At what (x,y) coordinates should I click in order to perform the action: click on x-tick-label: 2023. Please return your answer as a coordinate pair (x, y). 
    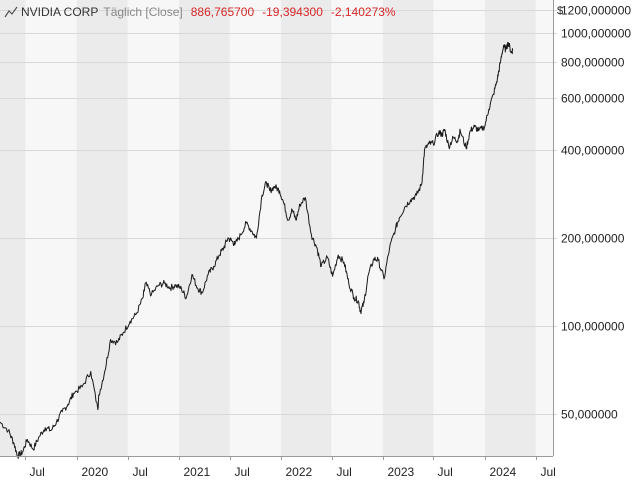
    Looking at the image, I should click on (401, 472).